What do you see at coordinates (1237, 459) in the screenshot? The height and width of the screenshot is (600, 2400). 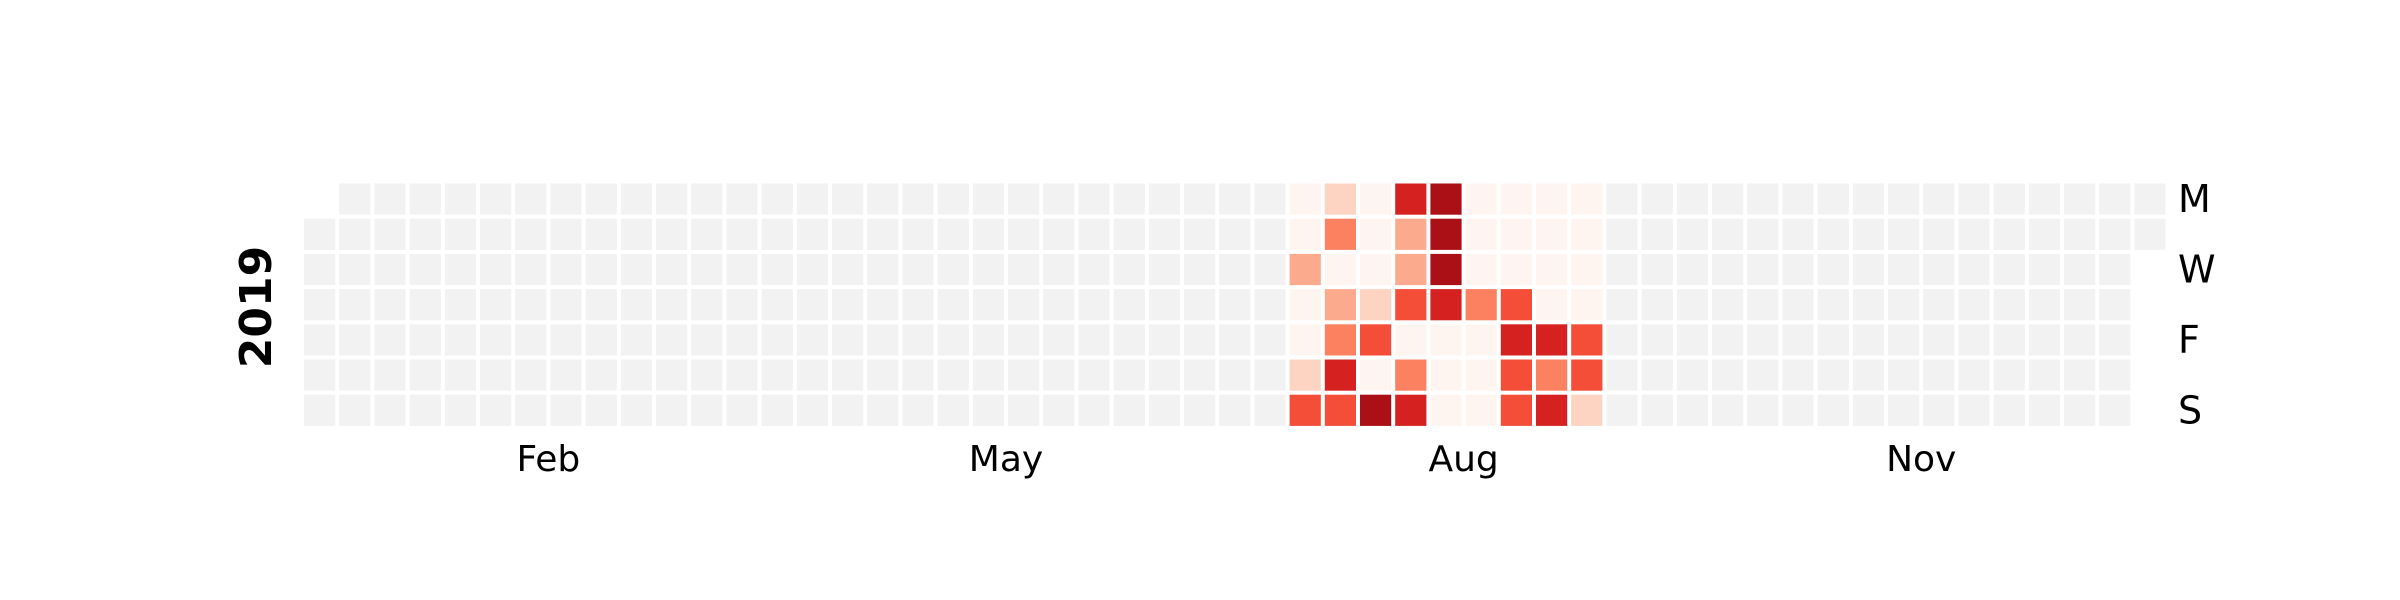 I see `month-labels: Feb May Aug Nov` at bounding box center [1237, 459].